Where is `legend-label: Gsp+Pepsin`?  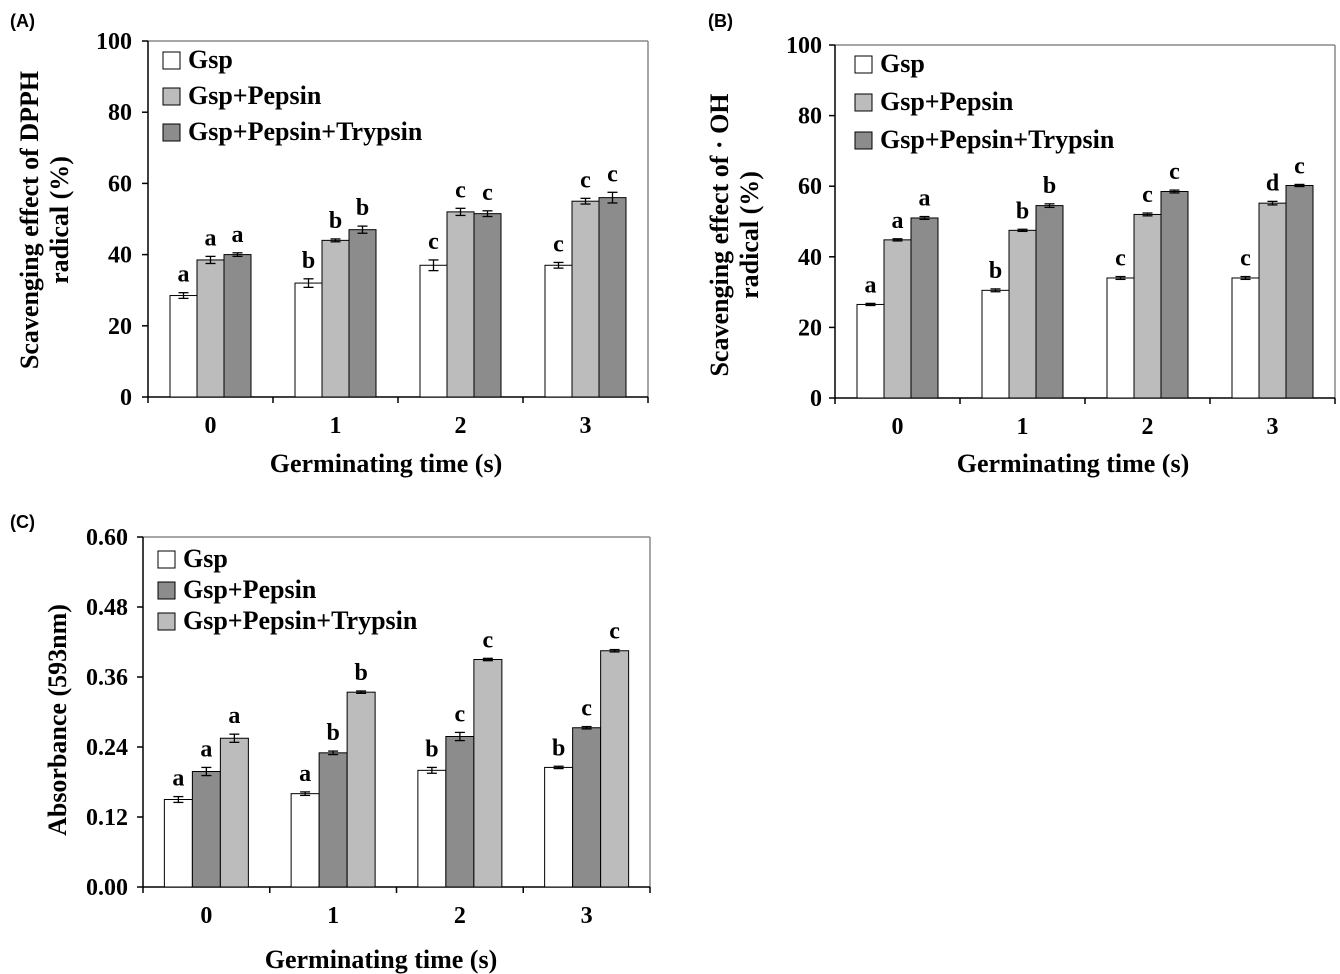 legend-label: Gsp+Pepsin is located at coordinates (947, 101).